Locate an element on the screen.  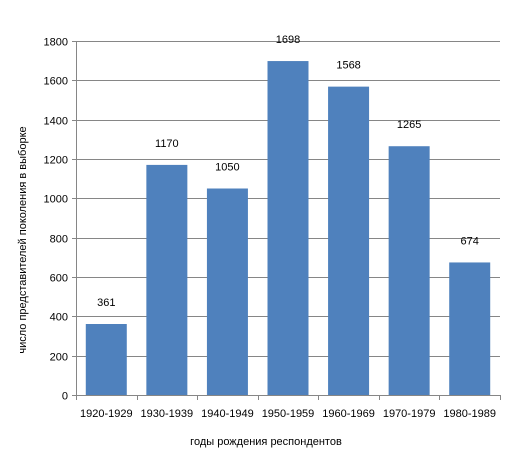
x-tick-label: 1980-1989 is located at coordinates (469, 414).